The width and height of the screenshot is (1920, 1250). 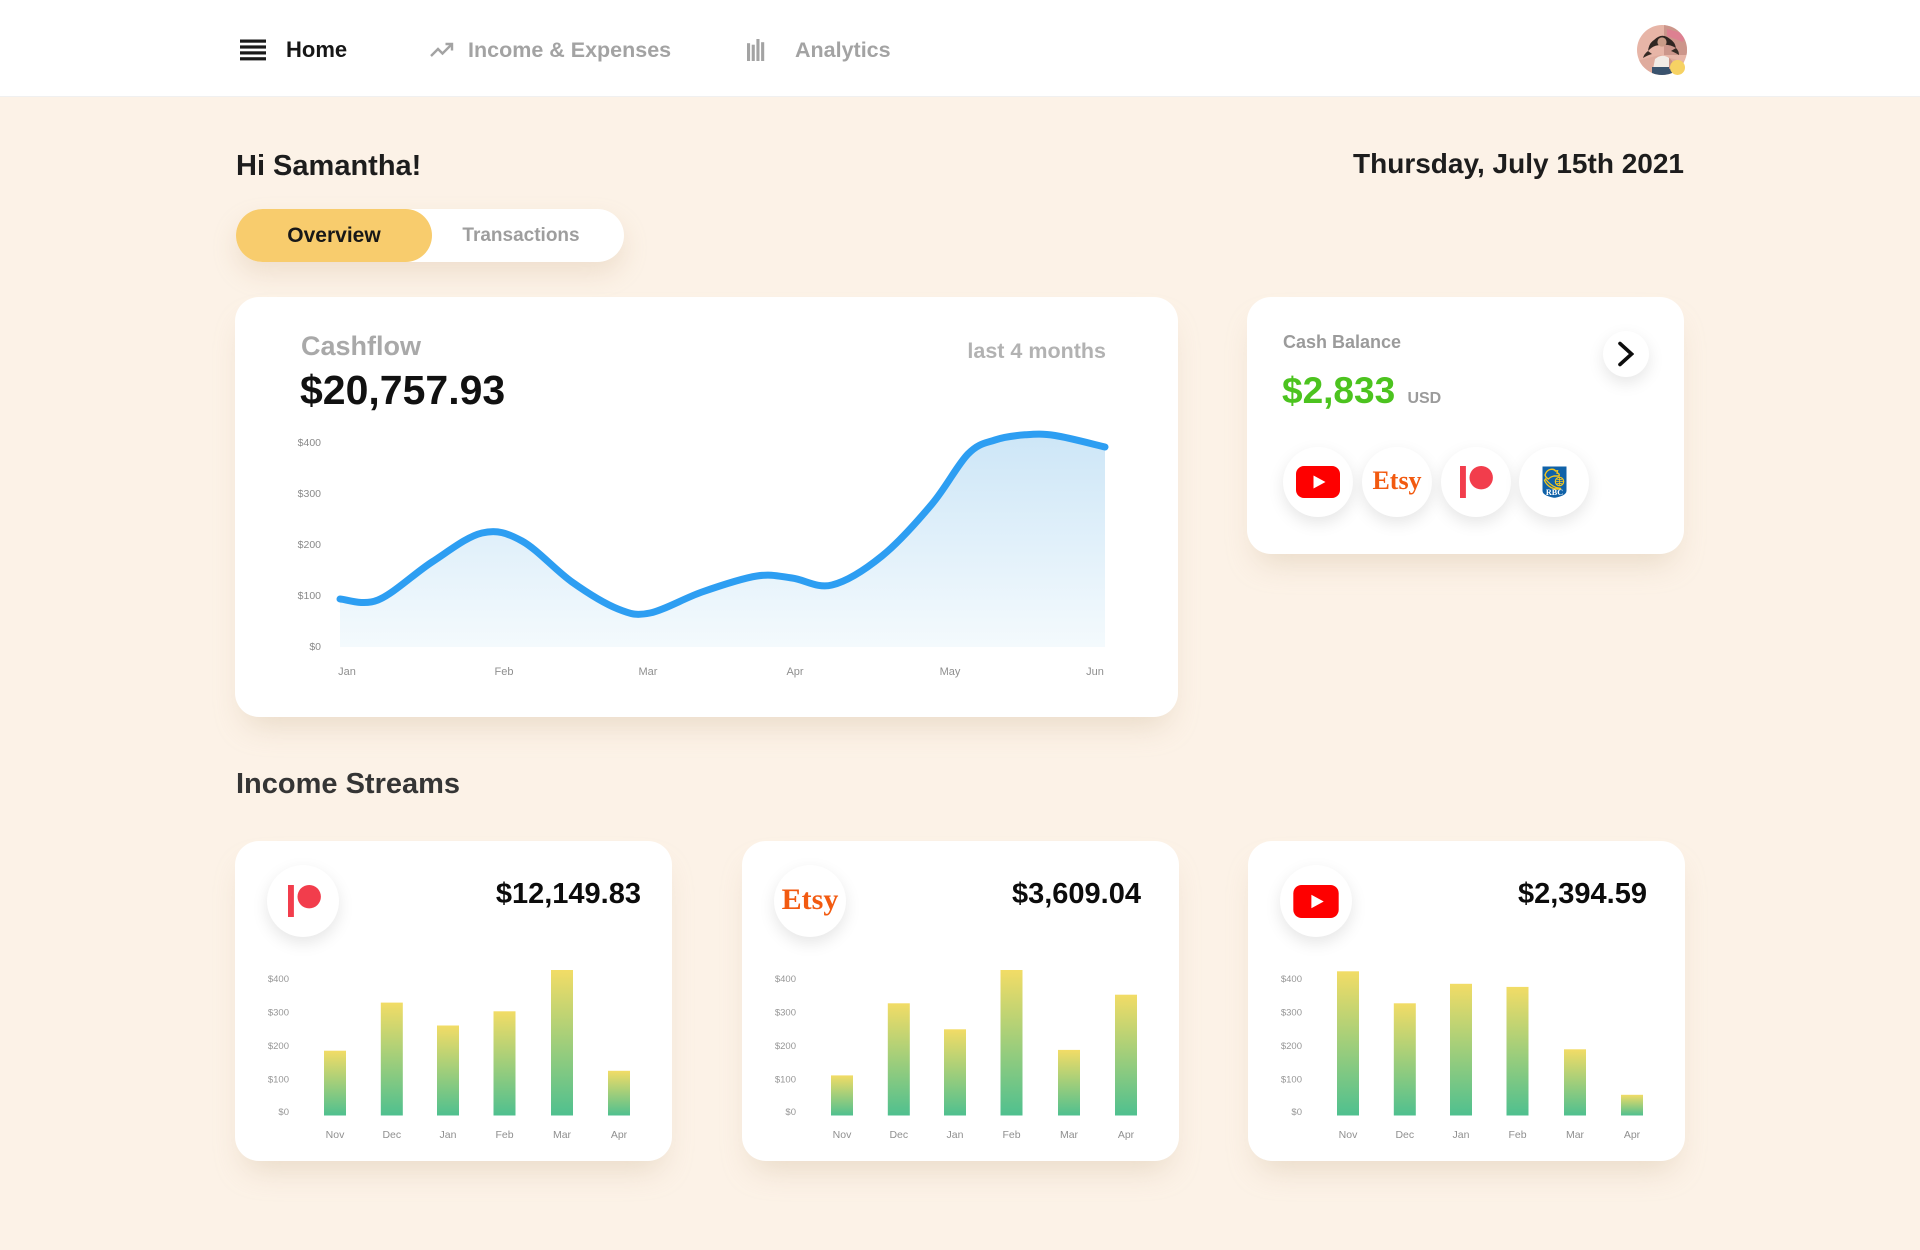 I want to click on svg-text: May, so click(x=950, y=672).